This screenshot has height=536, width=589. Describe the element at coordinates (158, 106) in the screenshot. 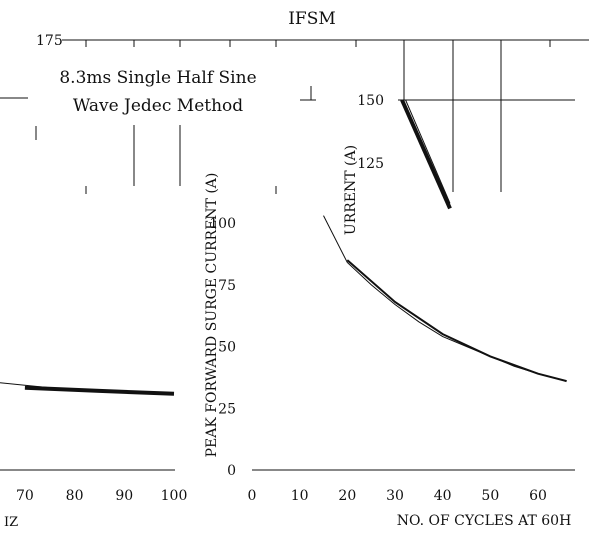

I see `note-line-2: Wave Jedec Method` at that location.